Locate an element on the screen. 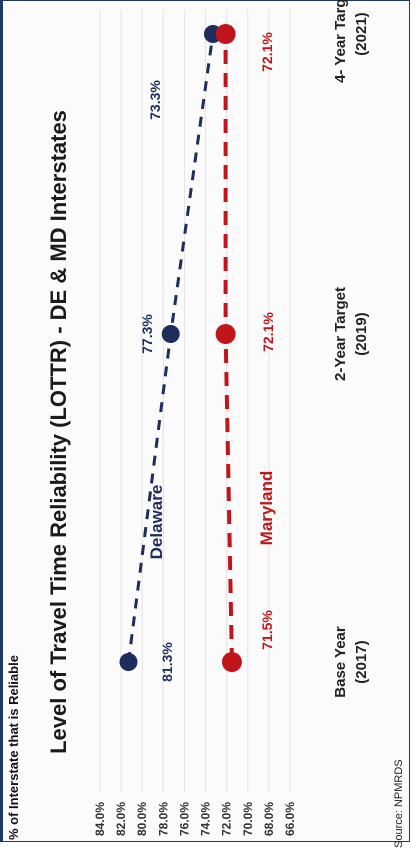  y-tick-label: 72.0% is located at coordinates (227, 819).